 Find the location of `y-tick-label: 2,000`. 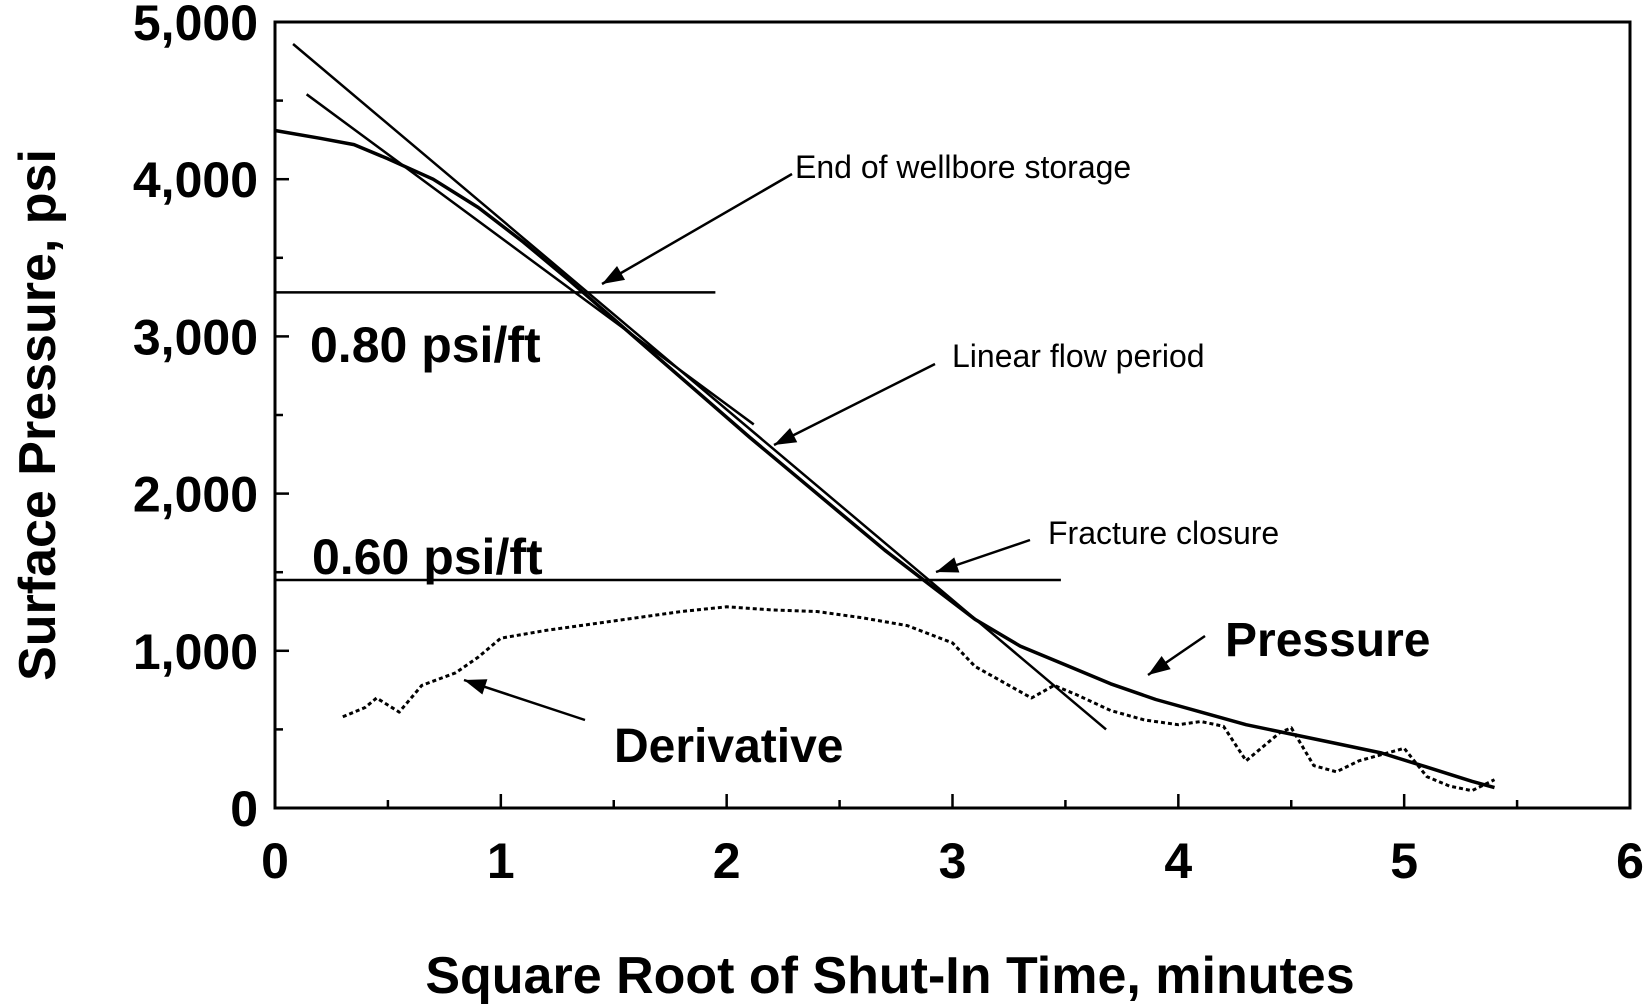

y-tick-label: 2,000 is located at coordinates (195, 495).